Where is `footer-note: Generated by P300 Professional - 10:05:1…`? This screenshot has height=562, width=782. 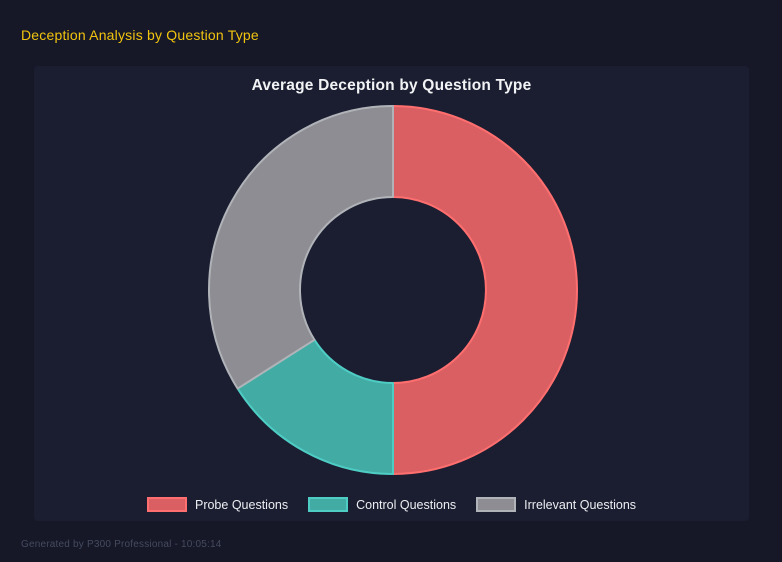
footer-note: Generated by P300 Professional - 10:05:1… is located at coordinates (121, 544).